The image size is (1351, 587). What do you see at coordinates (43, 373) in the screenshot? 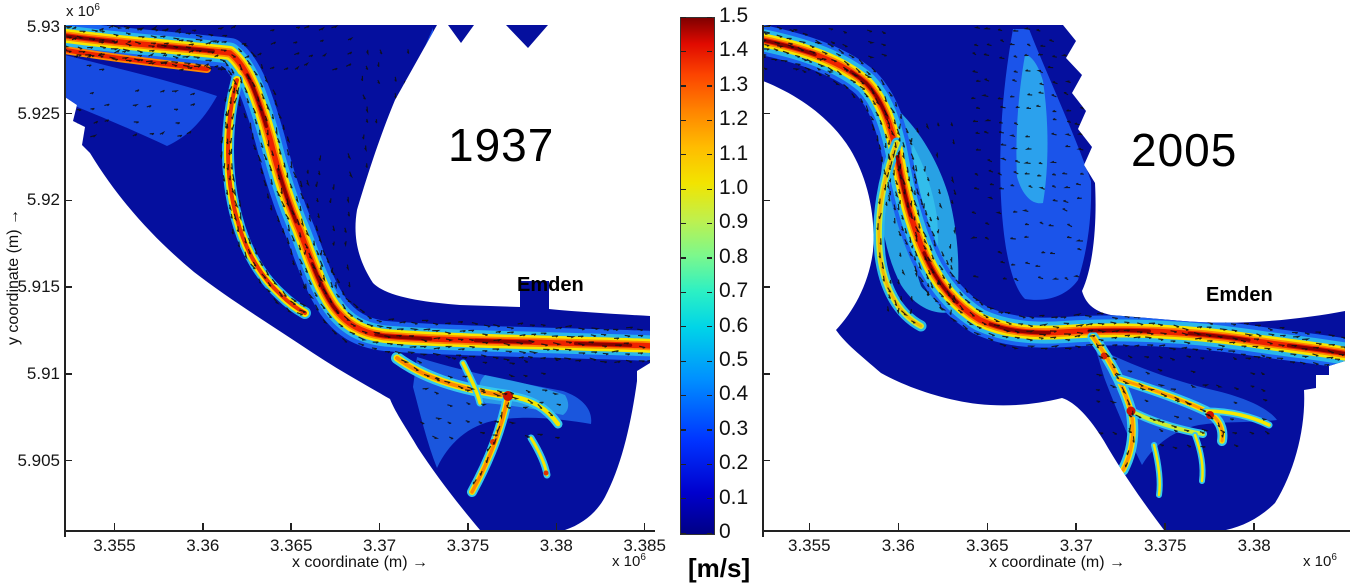
I see `y-tick-label: 5.91` at bounding box center [43, 373].